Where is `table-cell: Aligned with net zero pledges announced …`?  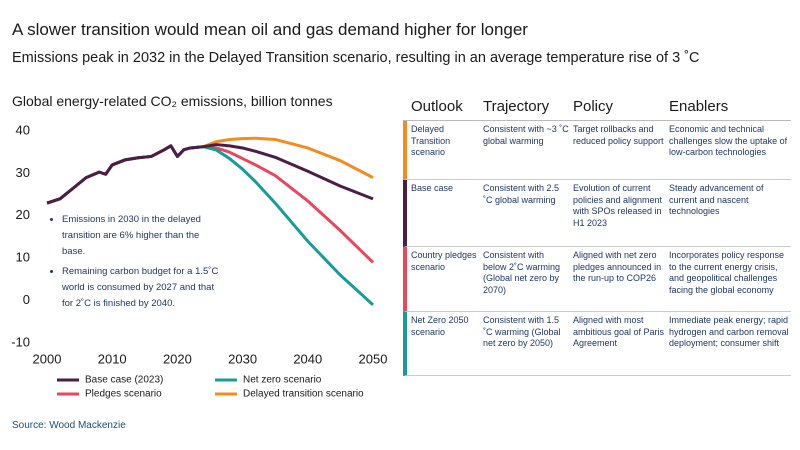
table-cell: Aligned with net zero pledges announced … is located at coordinates (617, 266).